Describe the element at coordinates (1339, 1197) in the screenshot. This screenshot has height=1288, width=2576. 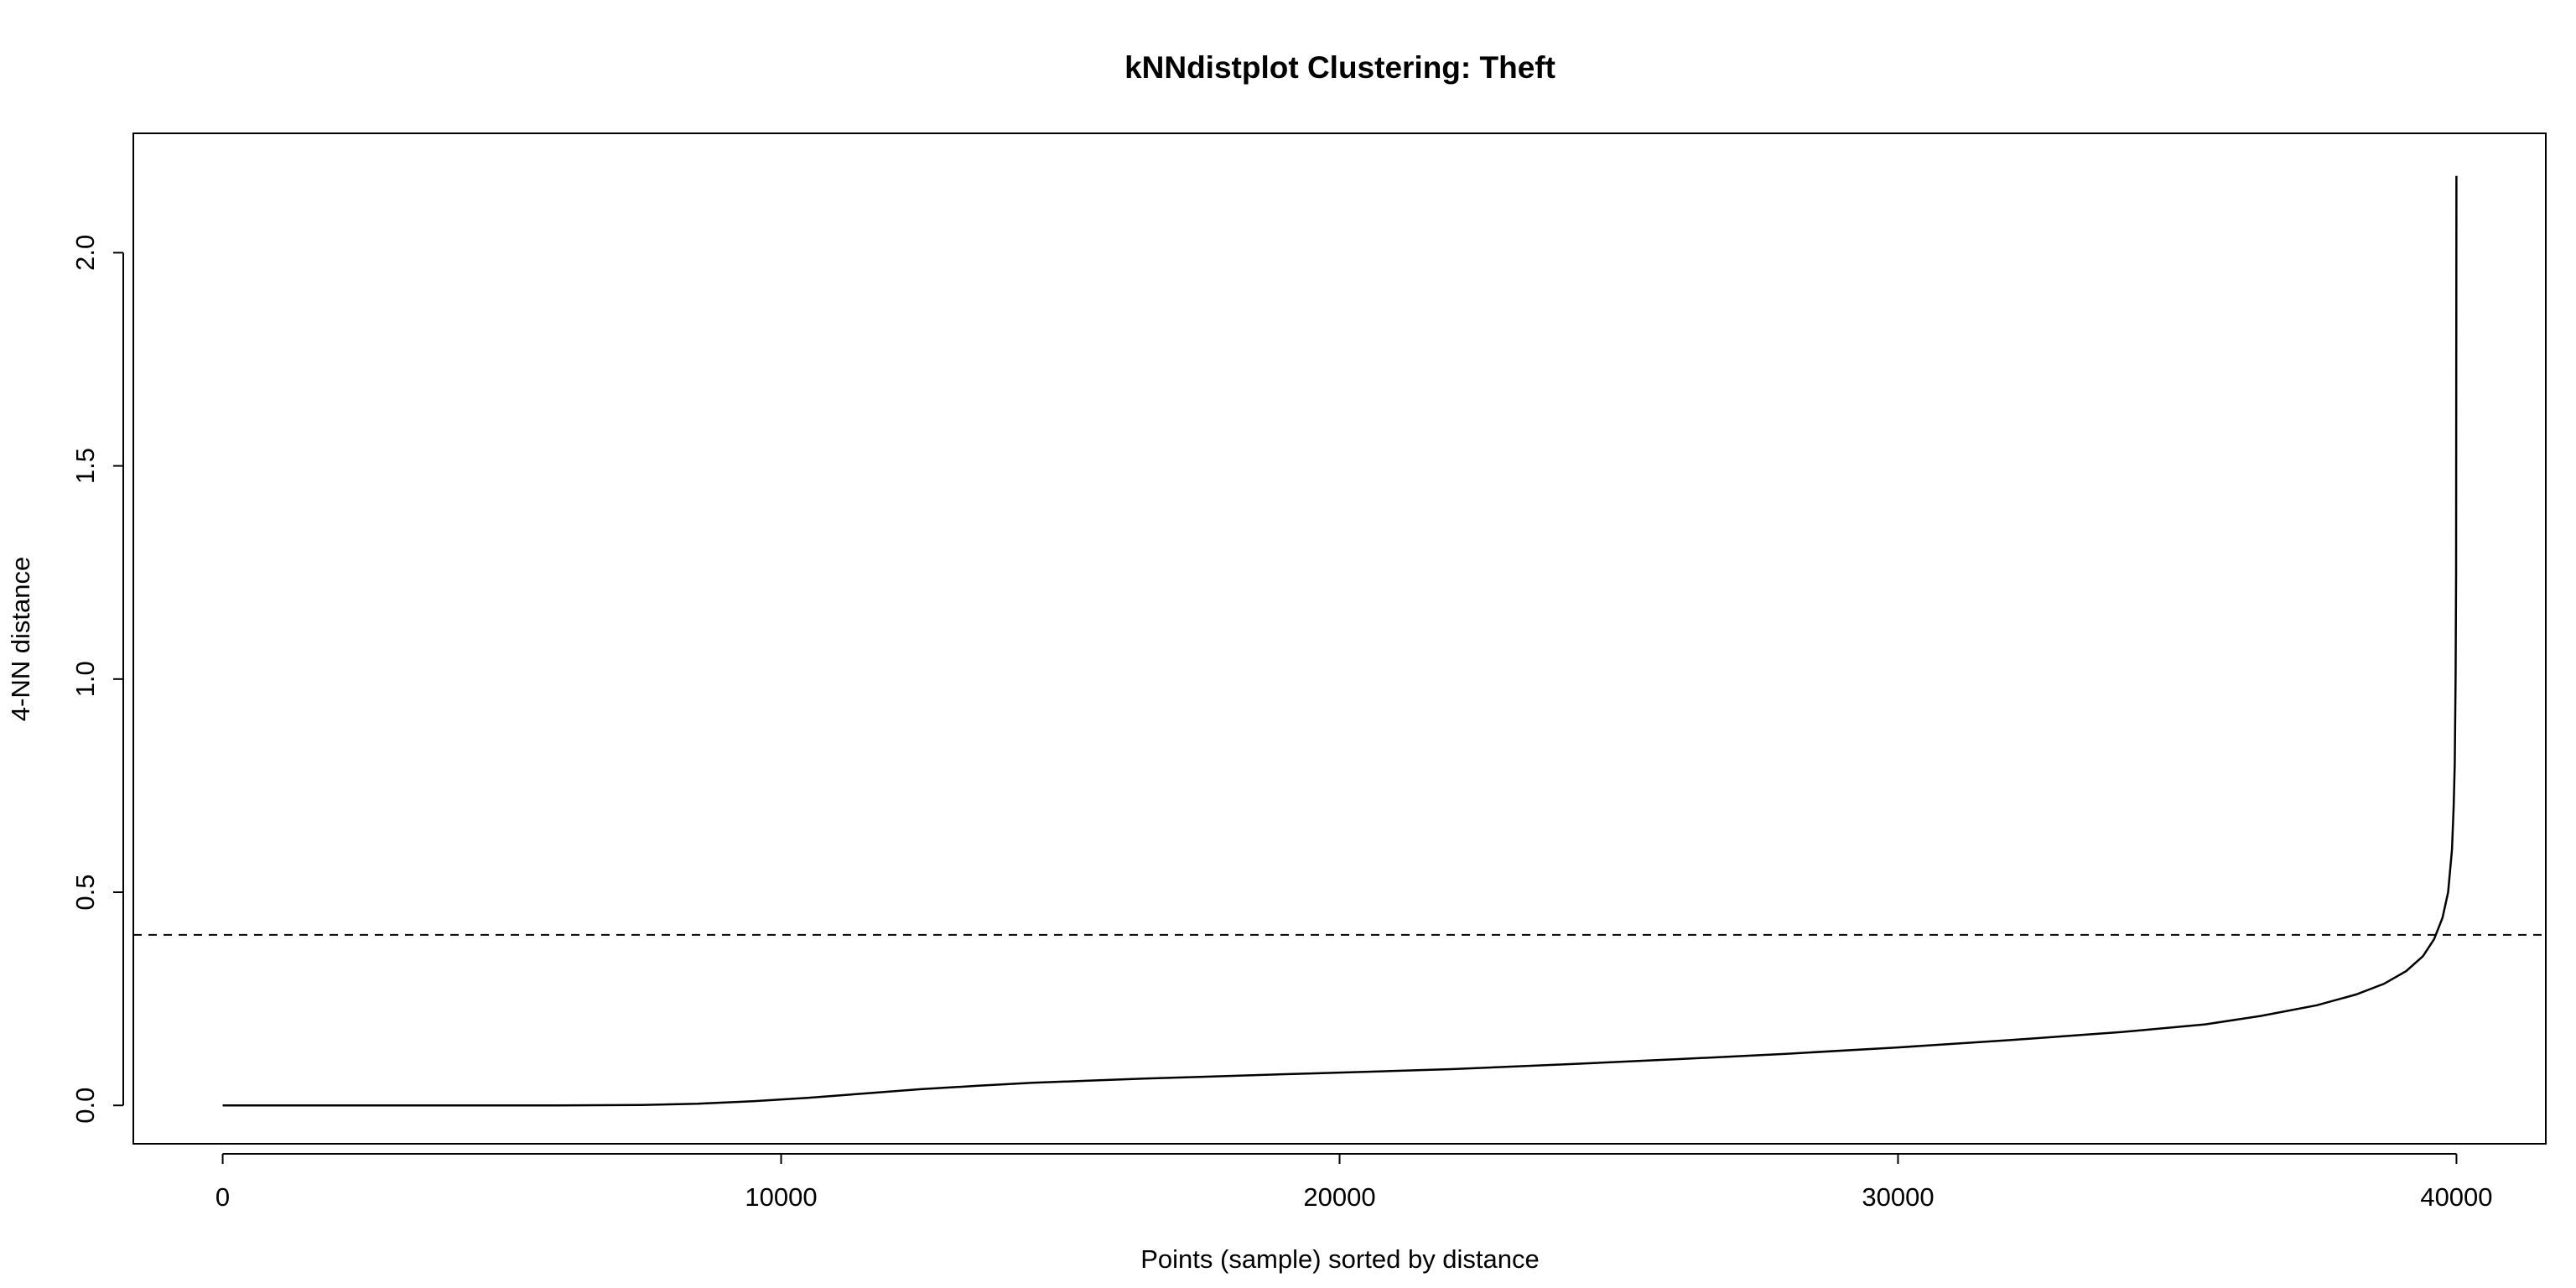
I see `x-tick-label: 20000` at that location.